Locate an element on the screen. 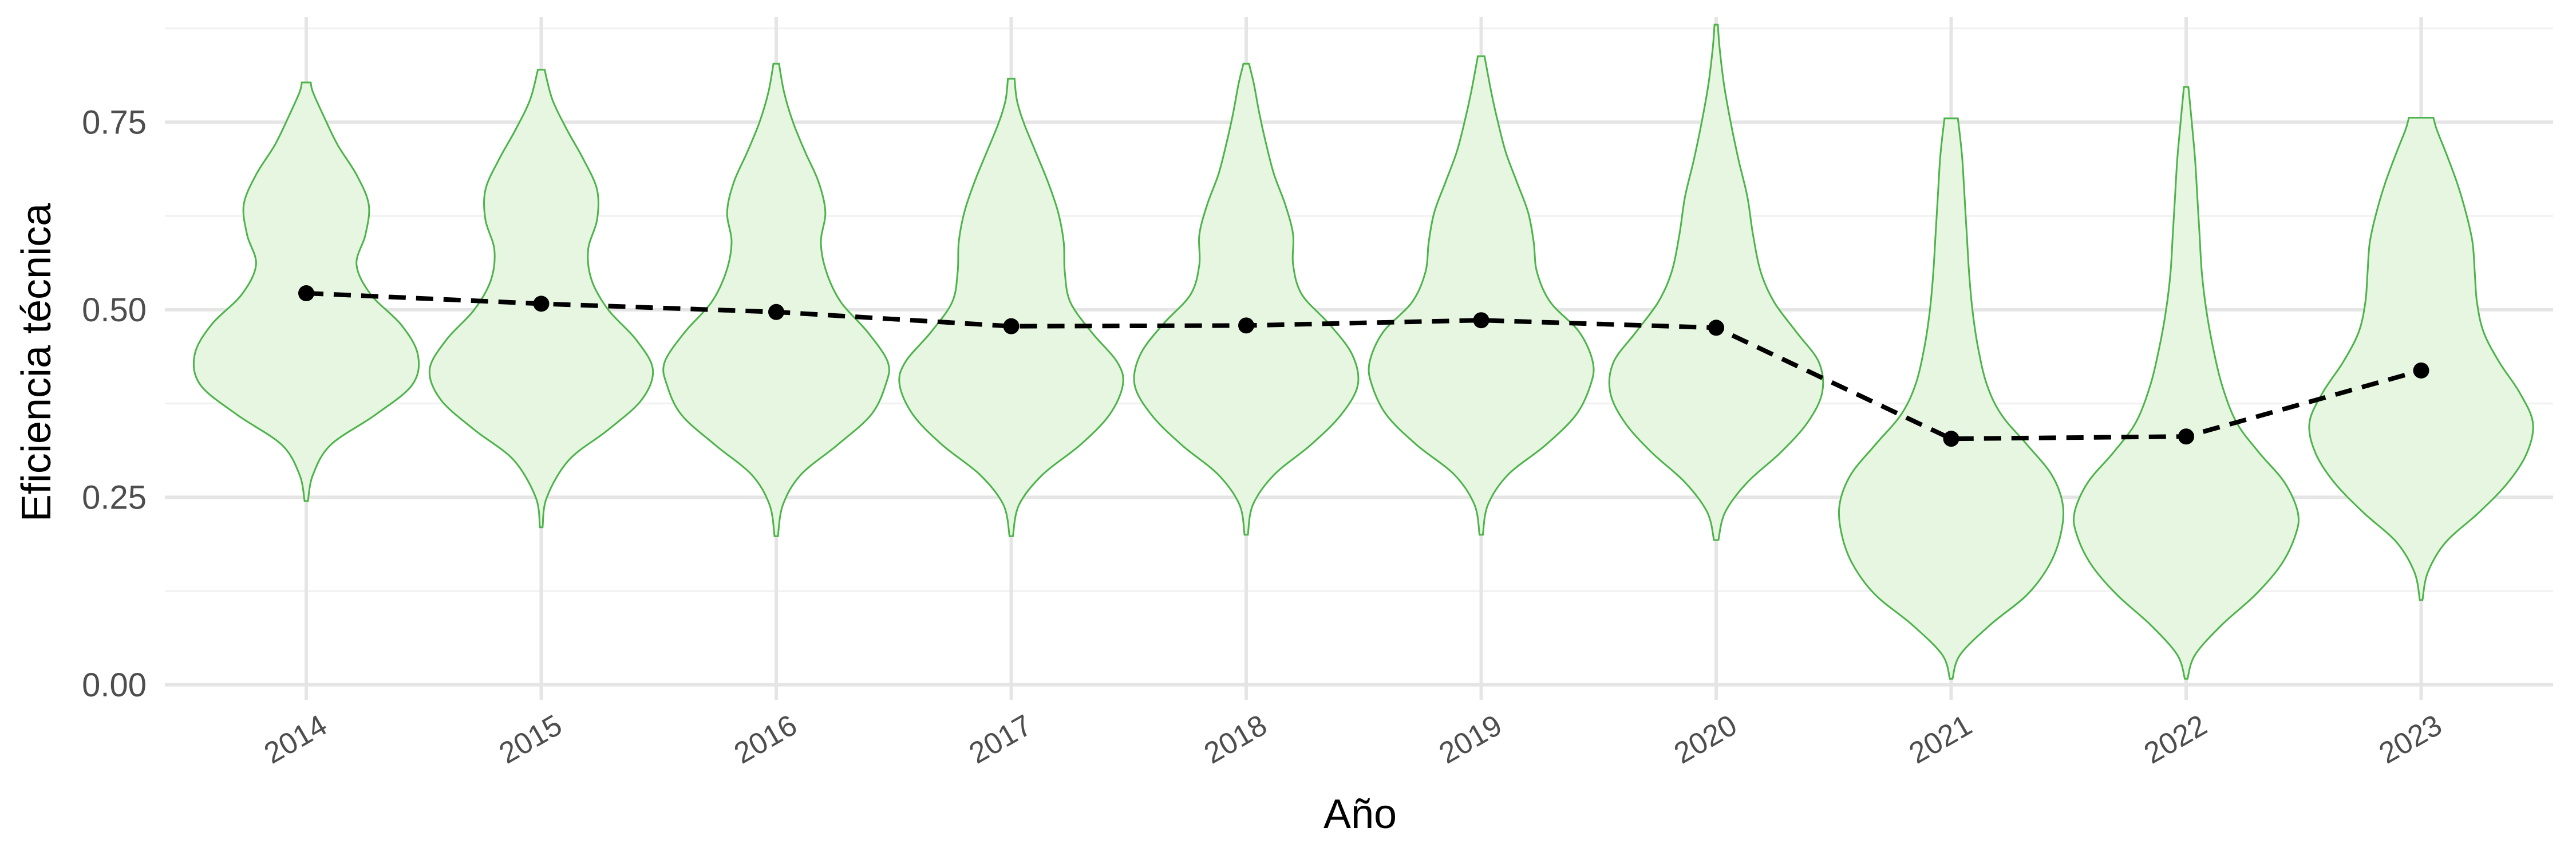 The image size is (2576, 859). x-tick-label: 2018 is located at coordinates (1236, 739).